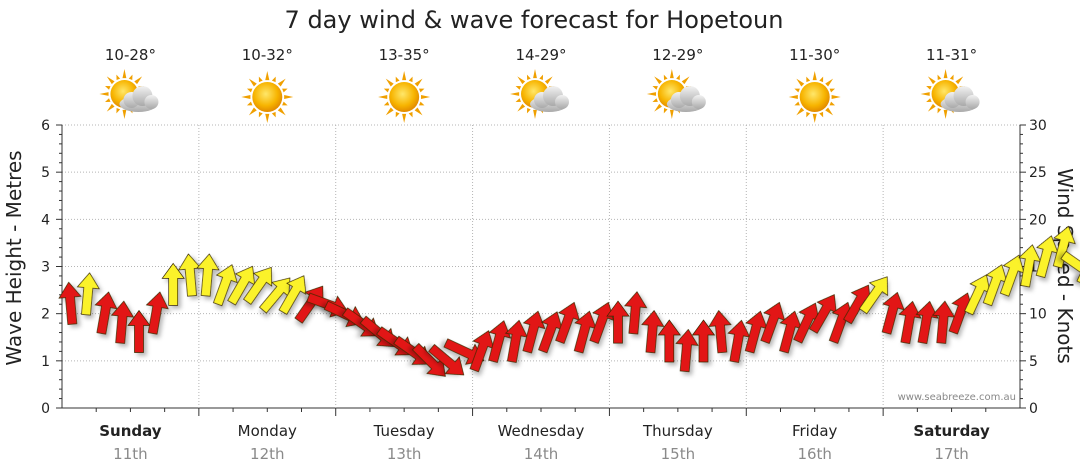 Image resolution: width=1080 pixels, height=475 pixels. I want to click on temperature-range: 13-35°, so click(404, 55).